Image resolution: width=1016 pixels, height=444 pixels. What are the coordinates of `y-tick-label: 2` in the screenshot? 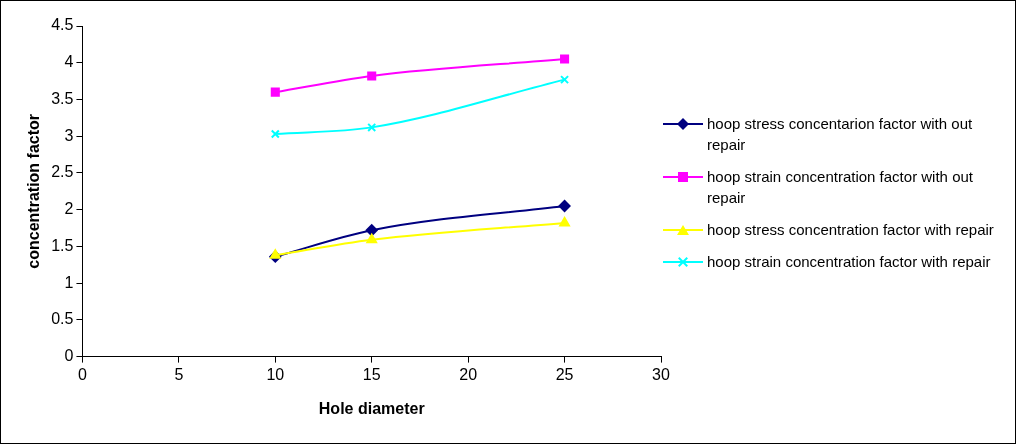 It's located at (69, 209).